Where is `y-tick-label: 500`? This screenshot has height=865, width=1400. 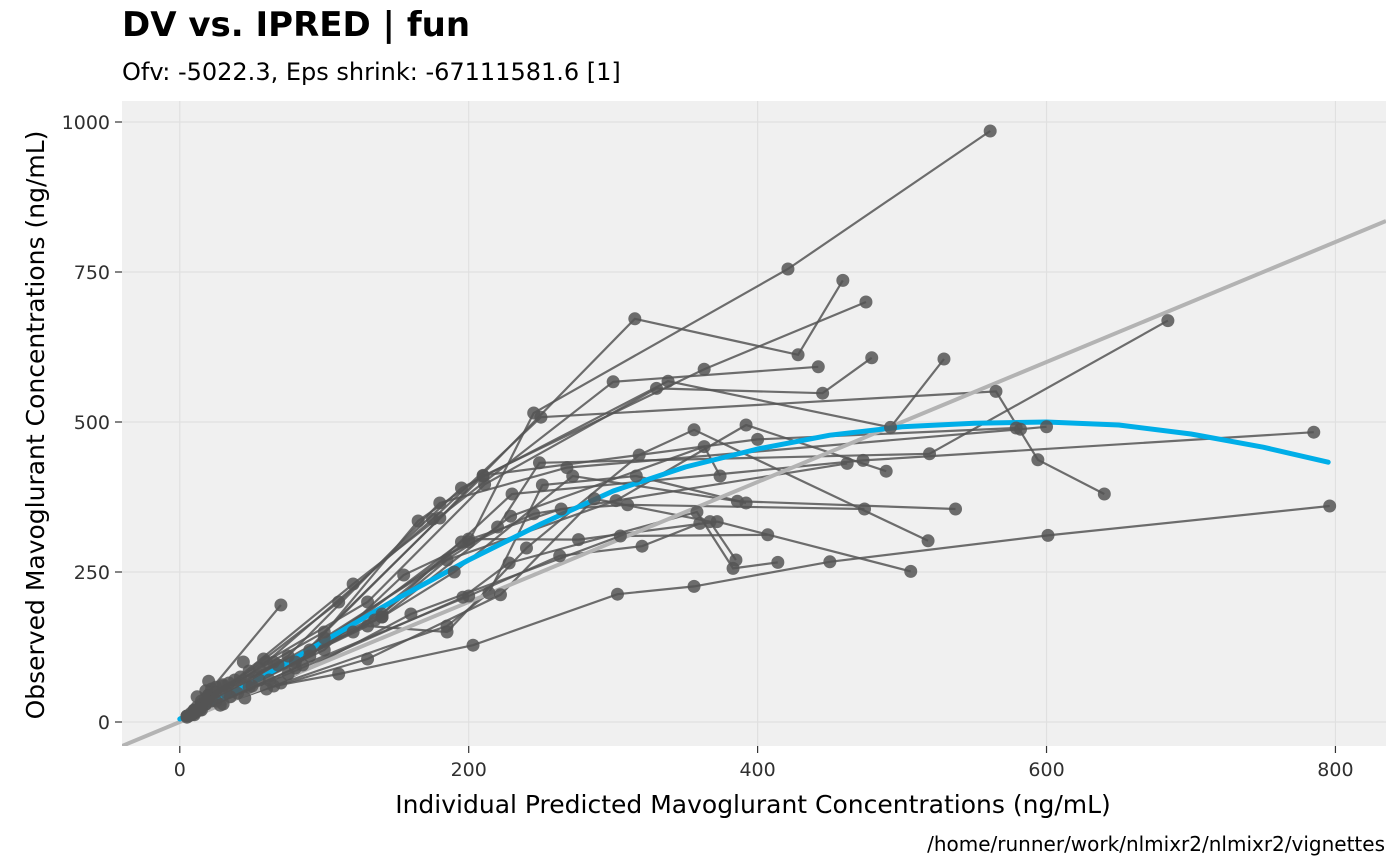
y-tick-label: 500 is located at coordinates (92, 423).